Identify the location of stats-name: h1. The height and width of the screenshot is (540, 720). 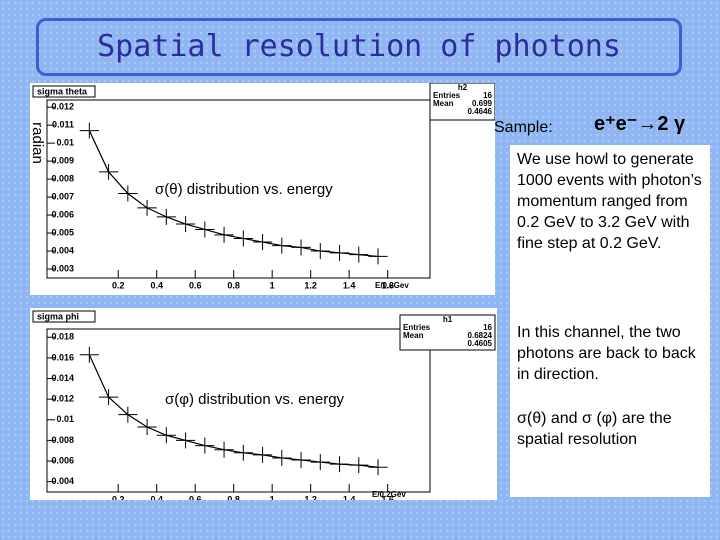
(448, 319).